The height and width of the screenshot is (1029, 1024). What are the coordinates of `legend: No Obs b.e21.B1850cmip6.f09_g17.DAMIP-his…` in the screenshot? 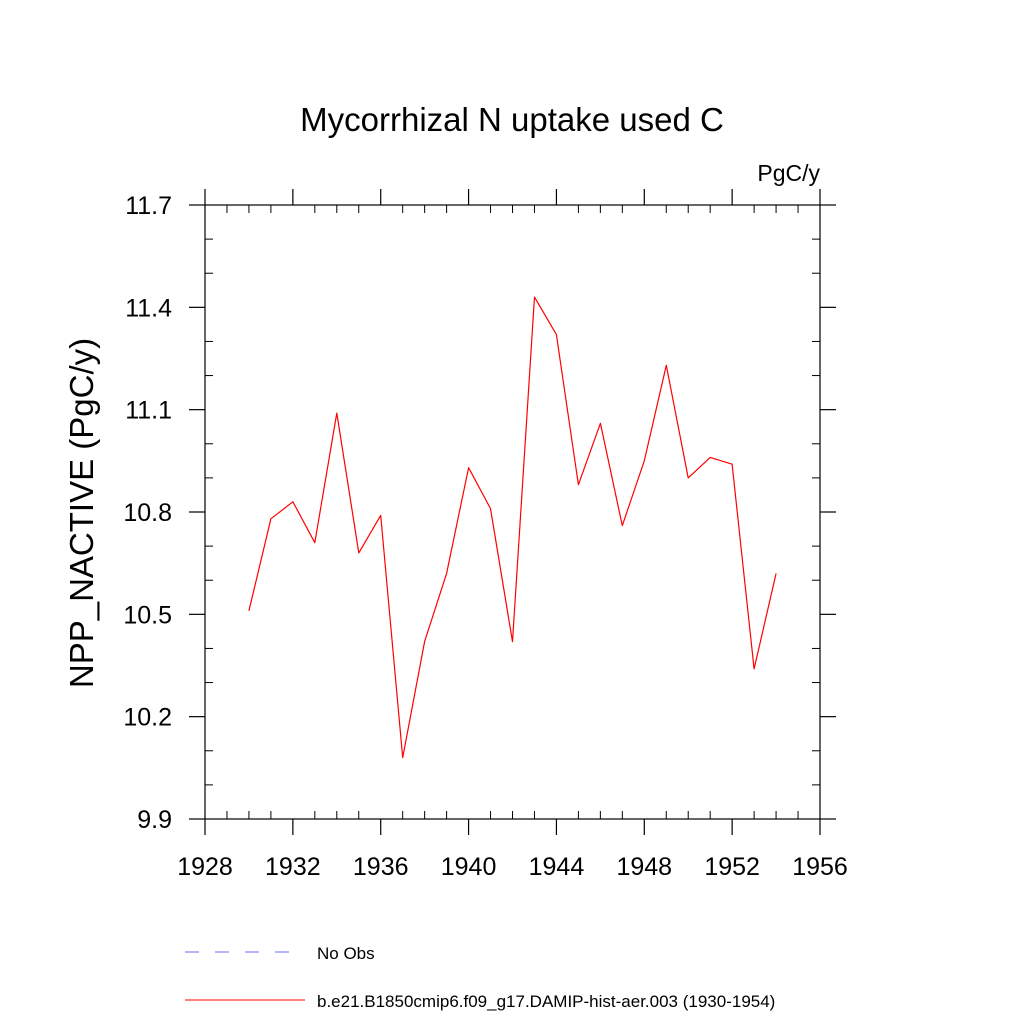 It's located at (480, 977).